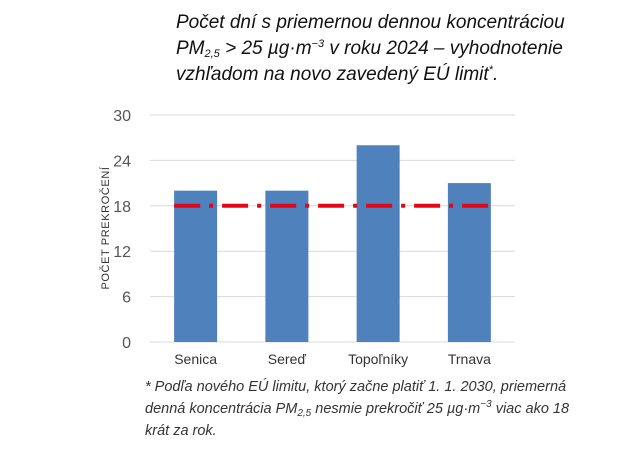 The image size is (635, 450). I want to click on y-tick-label: 24, so click(122, 161).